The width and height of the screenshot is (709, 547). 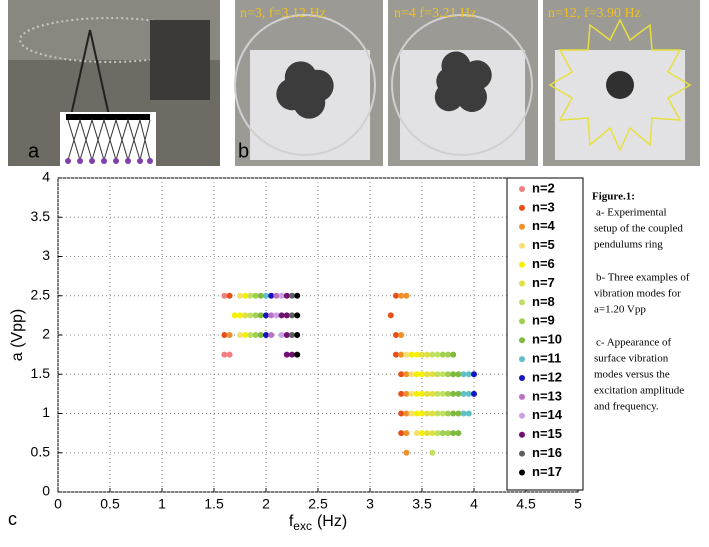 What do you see at coordinates (547, 414) in the screenshot?
I see `legend-label: n=14` at bounding box center [547, 414].